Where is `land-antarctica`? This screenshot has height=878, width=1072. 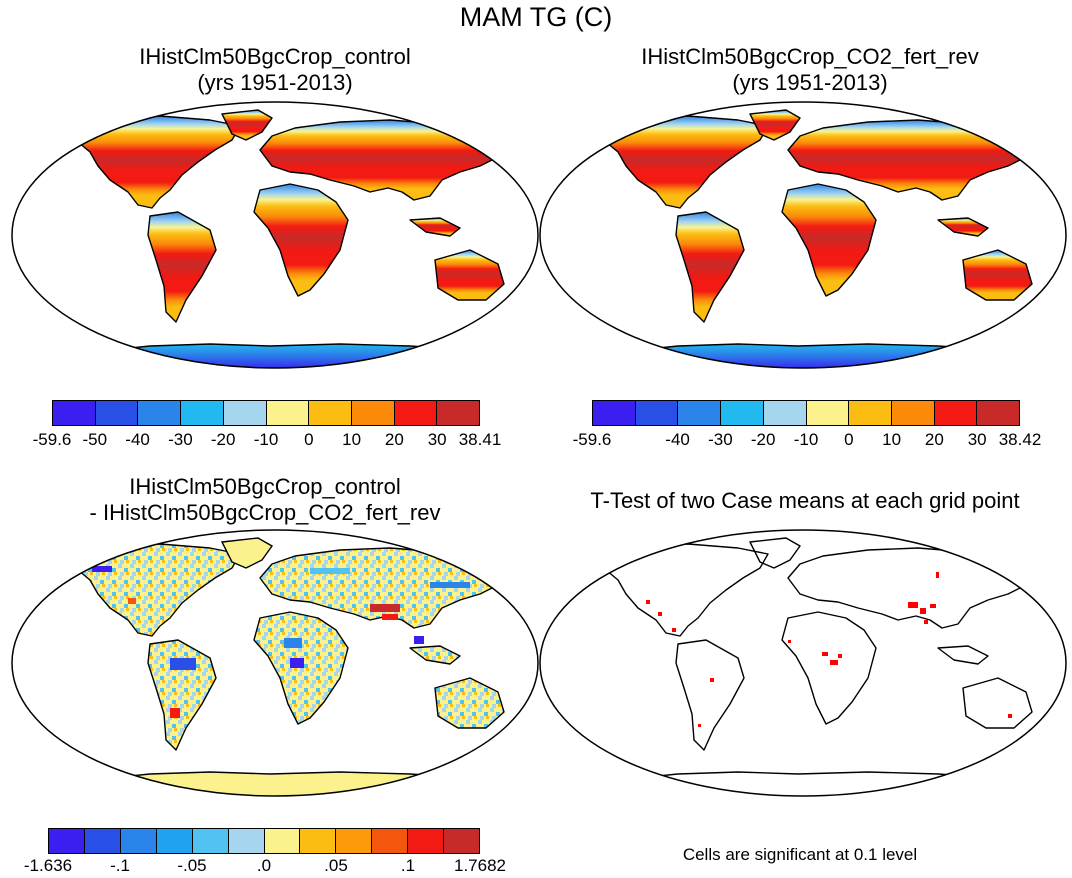 land-antarctica is located at coordinates (818, 355).